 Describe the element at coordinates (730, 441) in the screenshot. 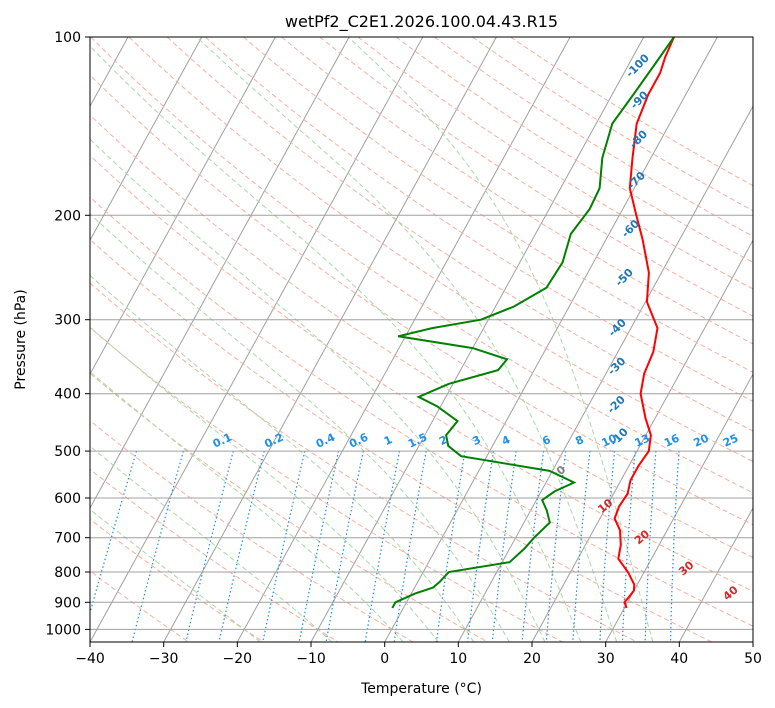

I see `mixing-ratio-label: 25` at that location.